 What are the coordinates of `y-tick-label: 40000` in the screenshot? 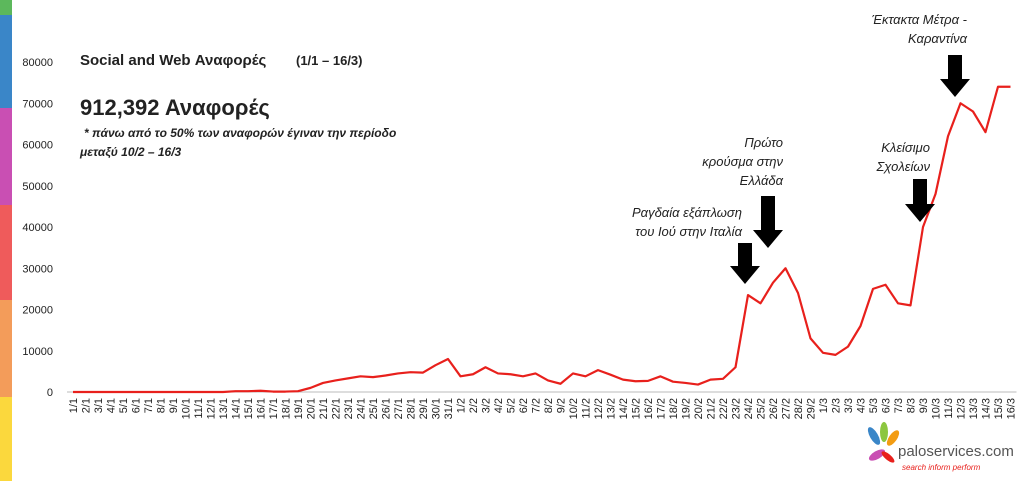 It's located at (37, 228).